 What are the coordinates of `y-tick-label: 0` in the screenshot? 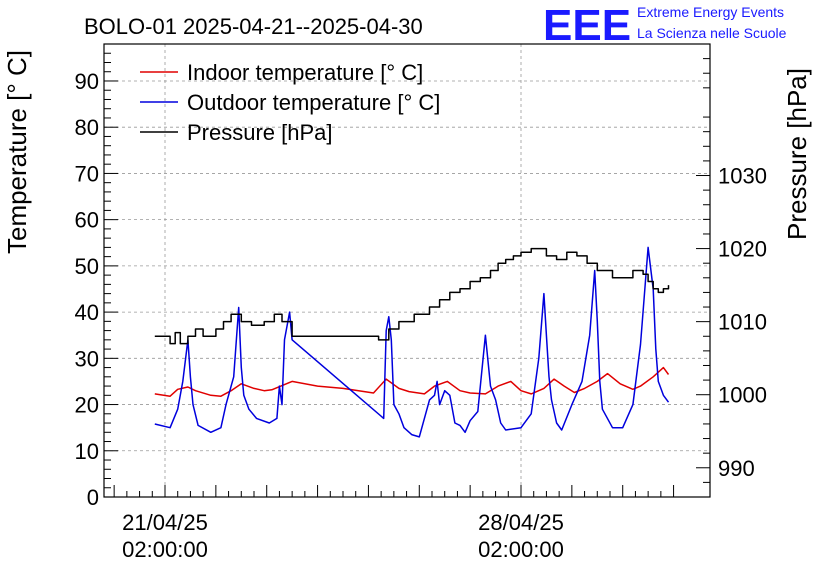 It's located at (93, 497).